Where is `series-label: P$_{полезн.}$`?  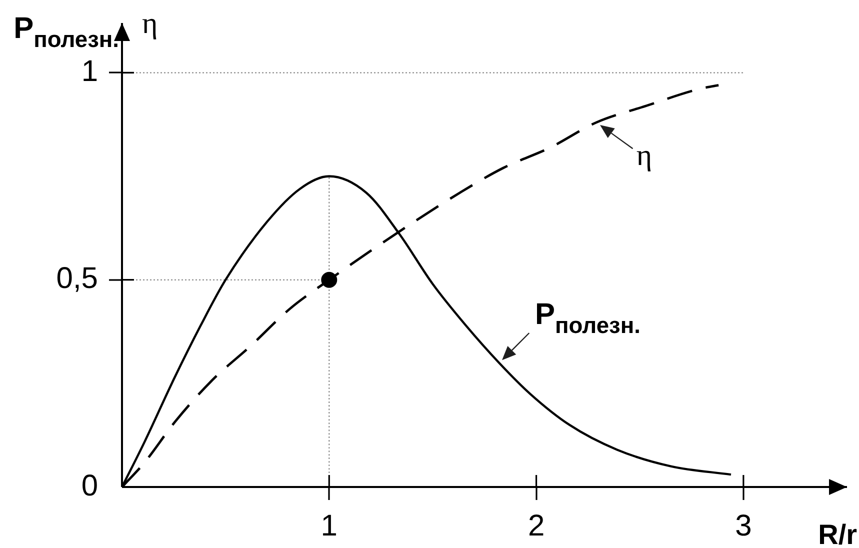 series-label: P$_{полезн.}$ is located at coordinates (587, 318).